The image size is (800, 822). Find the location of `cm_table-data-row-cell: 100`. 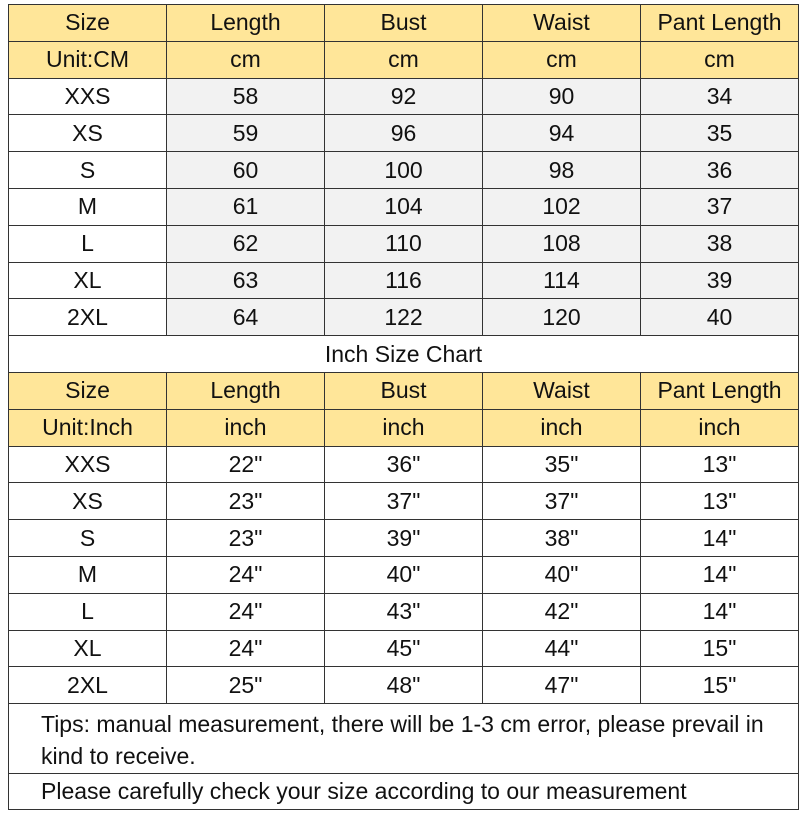

cm_table-data-row-cell: 100 is located at coordinates (403, 170).